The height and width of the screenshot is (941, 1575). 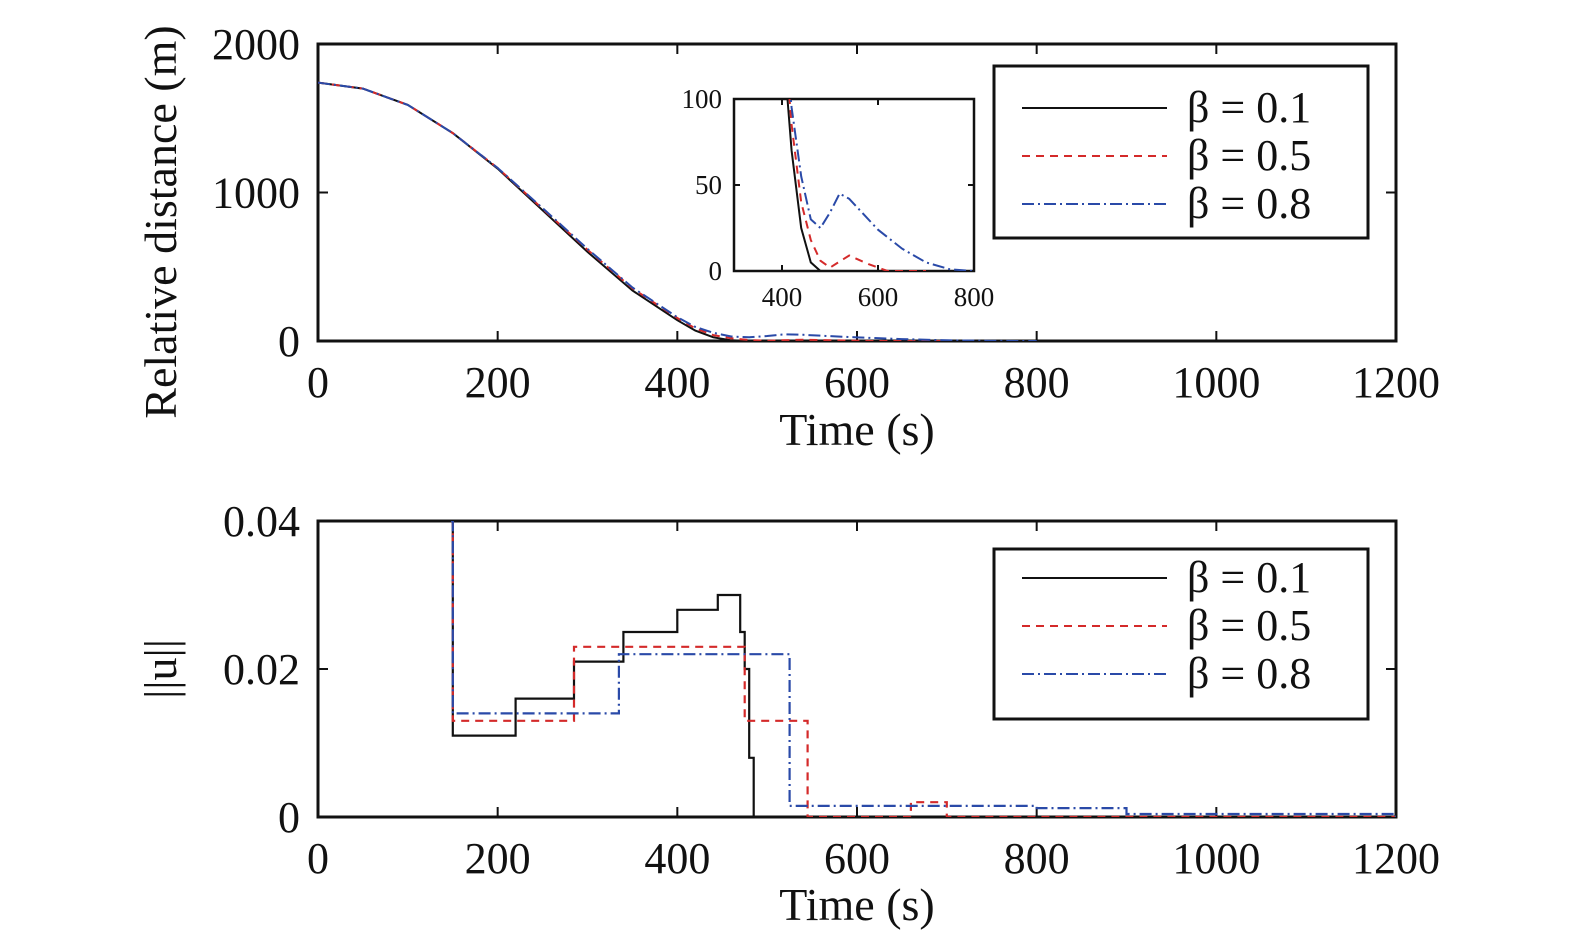 I want to click on y-axis-label: Relative distance (m), so click(x=160, y=221).